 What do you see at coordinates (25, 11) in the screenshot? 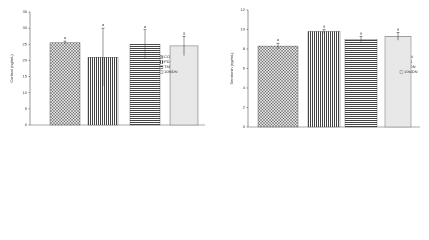
I see `y-tick-label: 35` at bounding box center [25, 11].